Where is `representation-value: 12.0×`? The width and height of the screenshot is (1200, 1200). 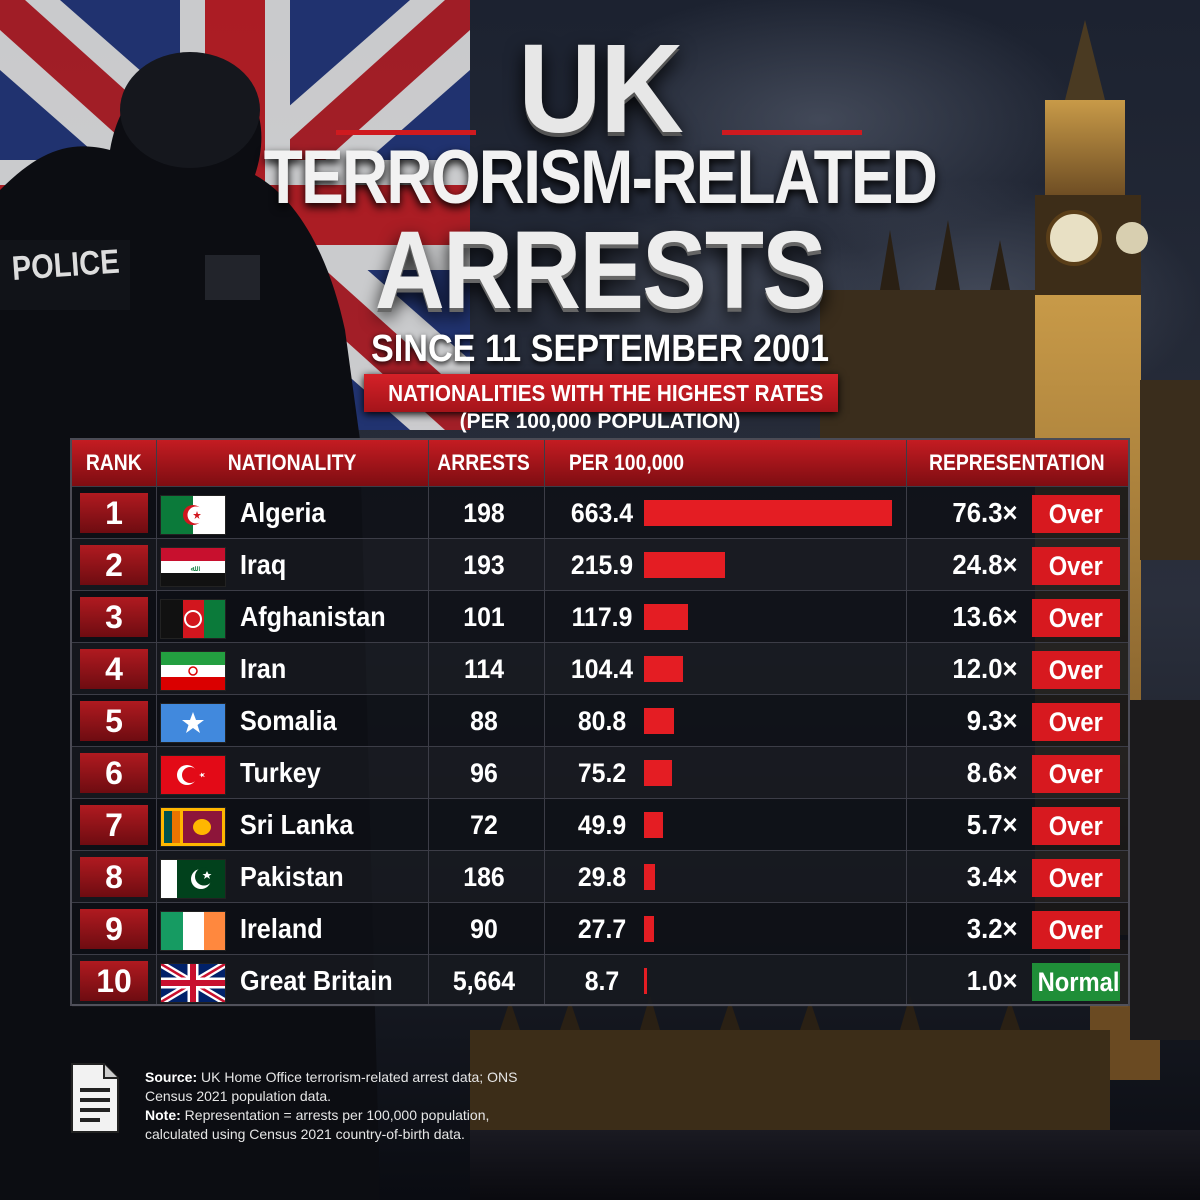
representation-value: 12.0× is located at coordinates (985, 668).